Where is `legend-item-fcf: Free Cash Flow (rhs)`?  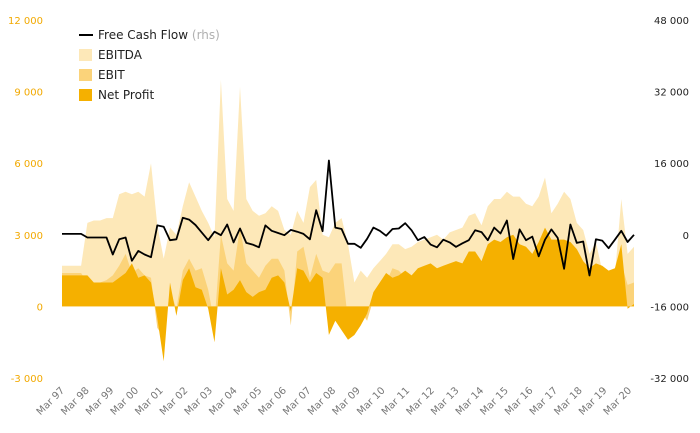
legend-item-fcf: Free Cash Flow (rhs) is located at coordinates (149, 35).